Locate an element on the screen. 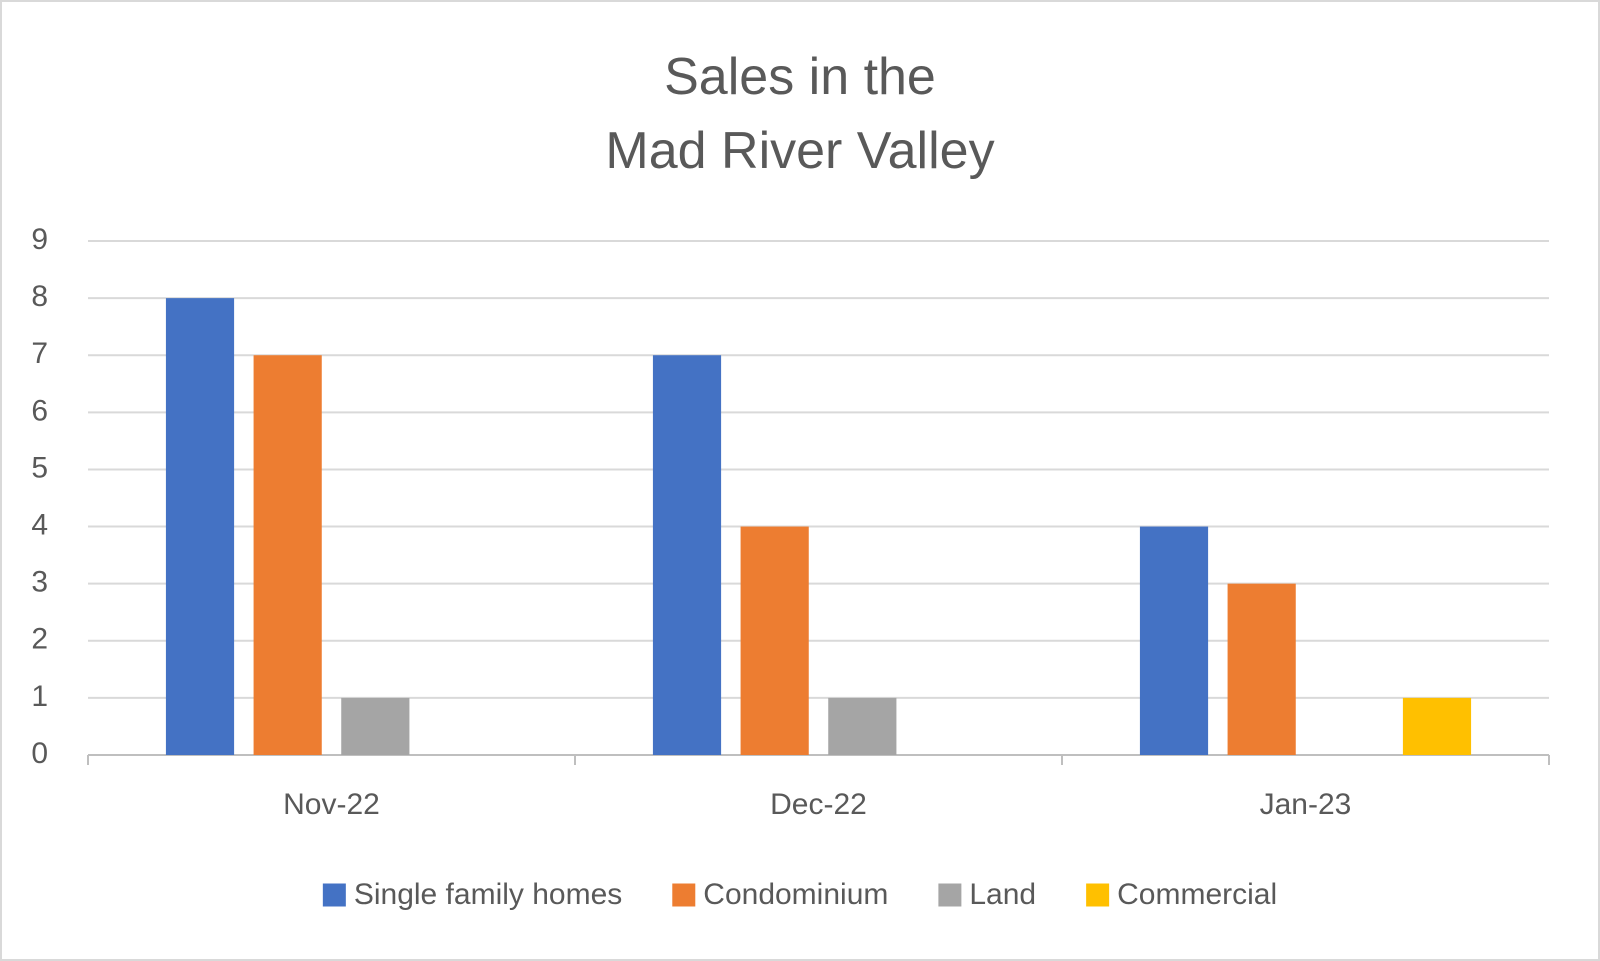 This screenshot has width=1600, height=961. legend-label: Condominium is located at coordinates (795, 894).